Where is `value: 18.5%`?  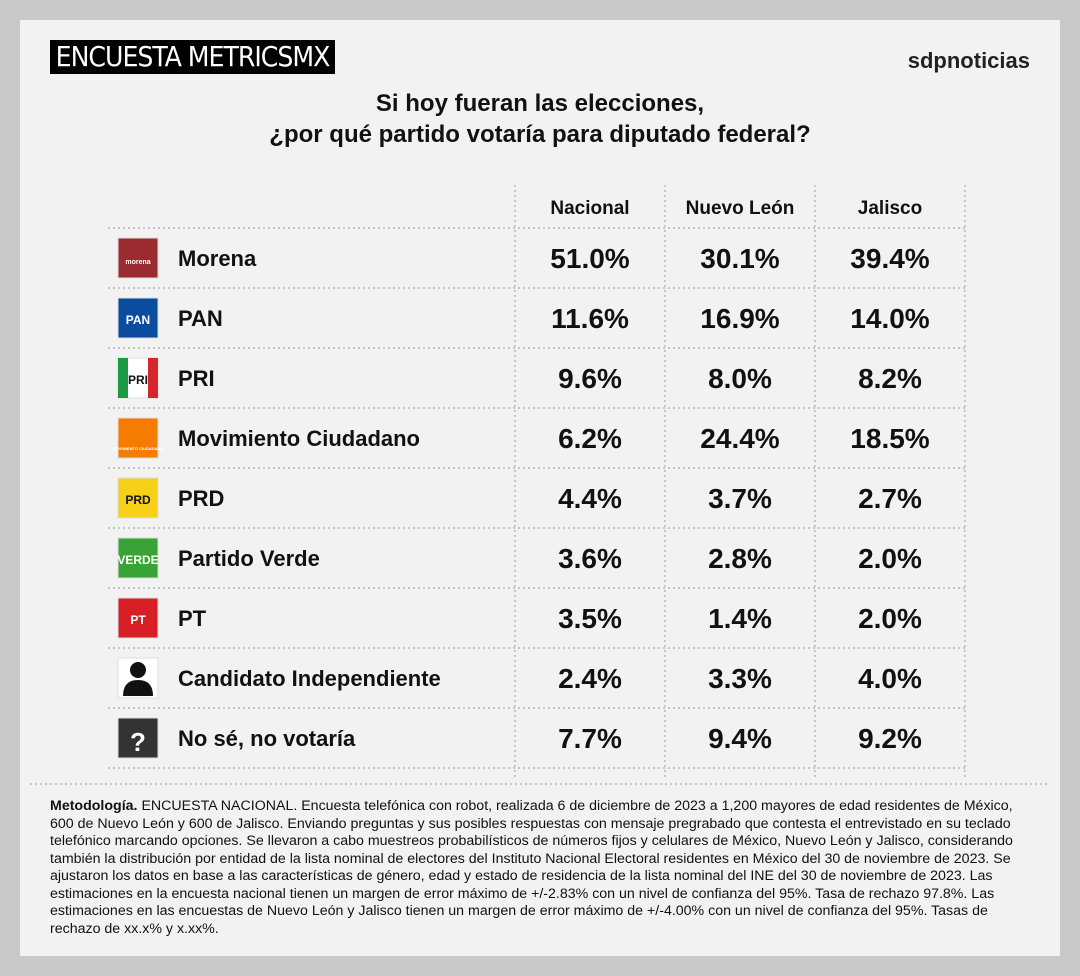
value: 18.5% is located at coordinates (889, 438).